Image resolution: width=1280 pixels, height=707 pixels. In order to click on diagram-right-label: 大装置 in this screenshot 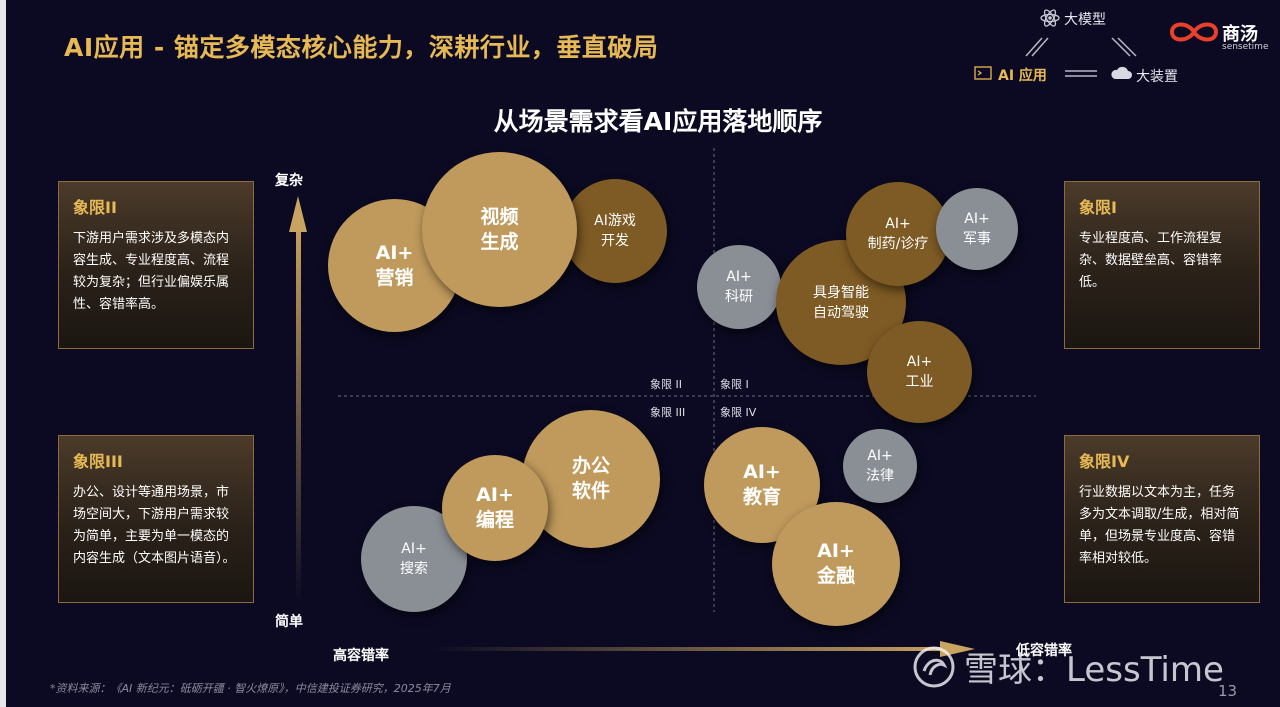, I will do `click(1157, 77)`.